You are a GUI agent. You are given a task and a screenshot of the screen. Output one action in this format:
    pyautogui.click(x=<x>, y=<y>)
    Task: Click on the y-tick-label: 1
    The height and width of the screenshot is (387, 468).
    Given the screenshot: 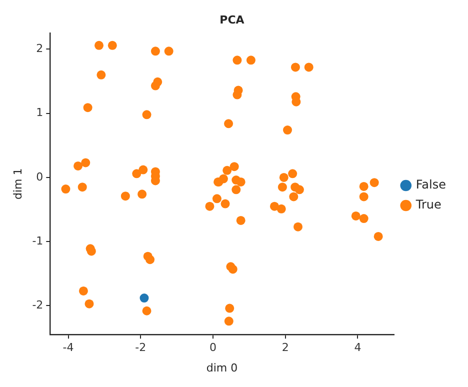 What is the action you would take?
    pyautogui.click(x=40, y=113)
    